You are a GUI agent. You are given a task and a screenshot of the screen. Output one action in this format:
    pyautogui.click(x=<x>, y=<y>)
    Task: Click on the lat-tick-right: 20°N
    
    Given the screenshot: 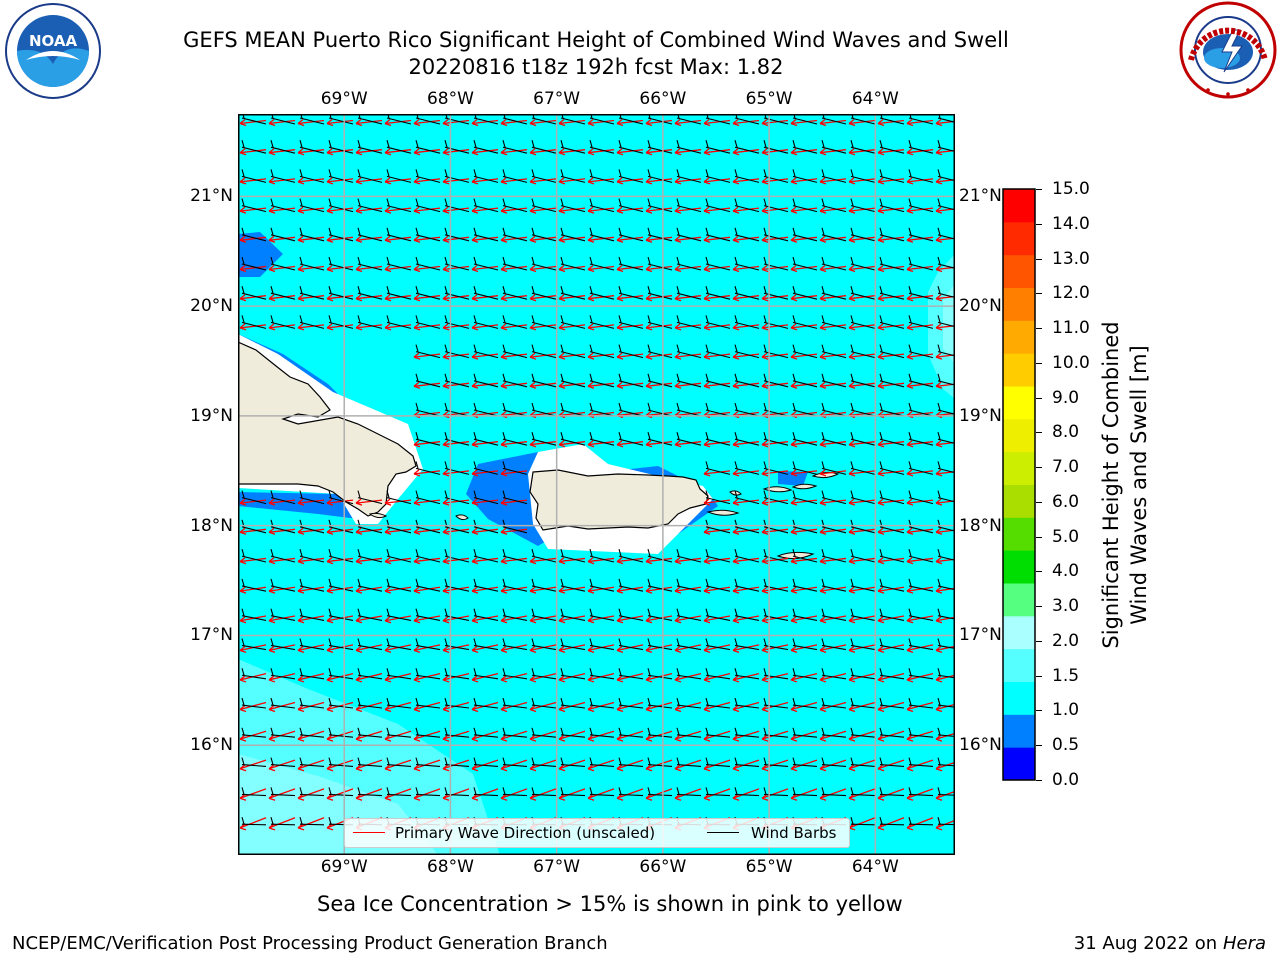 What is the action you would take?
    pyautogui.click(x=980, y=306)
    